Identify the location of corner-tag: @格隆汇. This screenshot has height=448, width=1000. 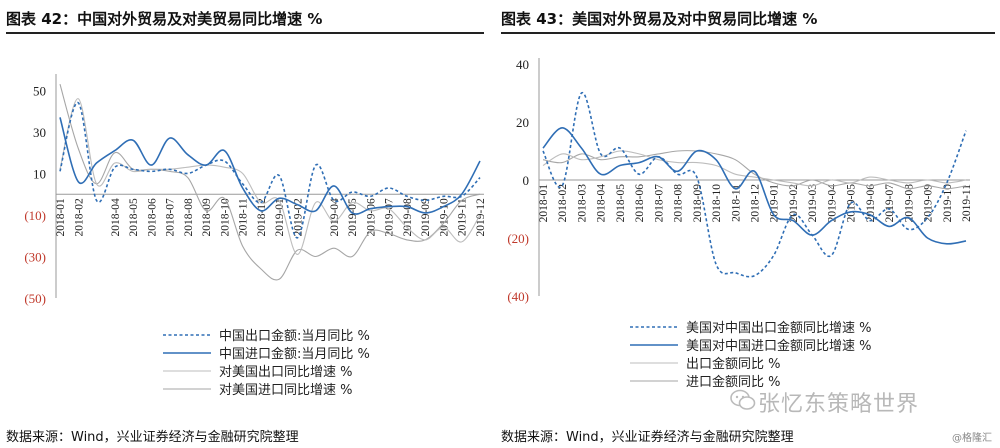
(972, 438).